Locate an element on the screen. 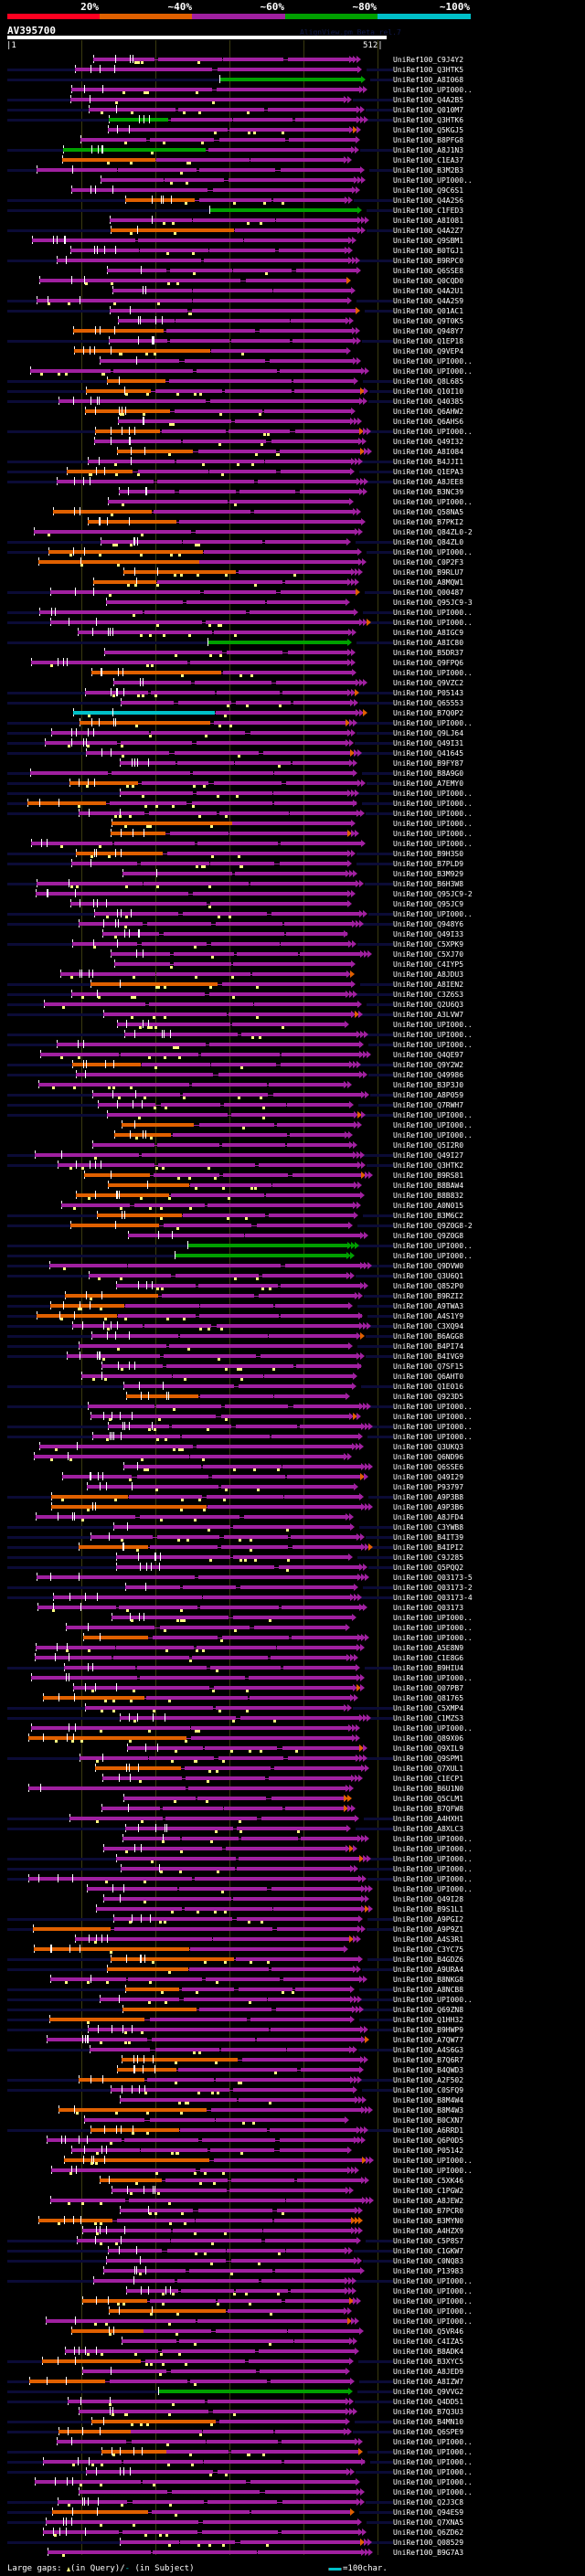 This screenshot has height=2576, width=585. hit-row: UniRef100_Q07PB7 is located at coordinates (293, 1688).